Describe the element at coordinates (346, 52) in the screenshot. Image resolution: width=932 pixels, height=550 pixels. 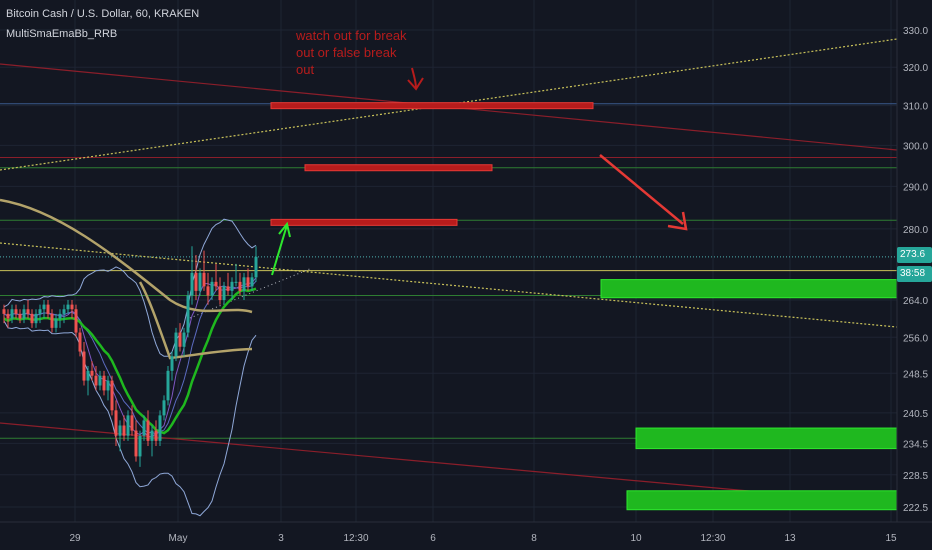
I see `annotation-line-2: out or false break` at that location.